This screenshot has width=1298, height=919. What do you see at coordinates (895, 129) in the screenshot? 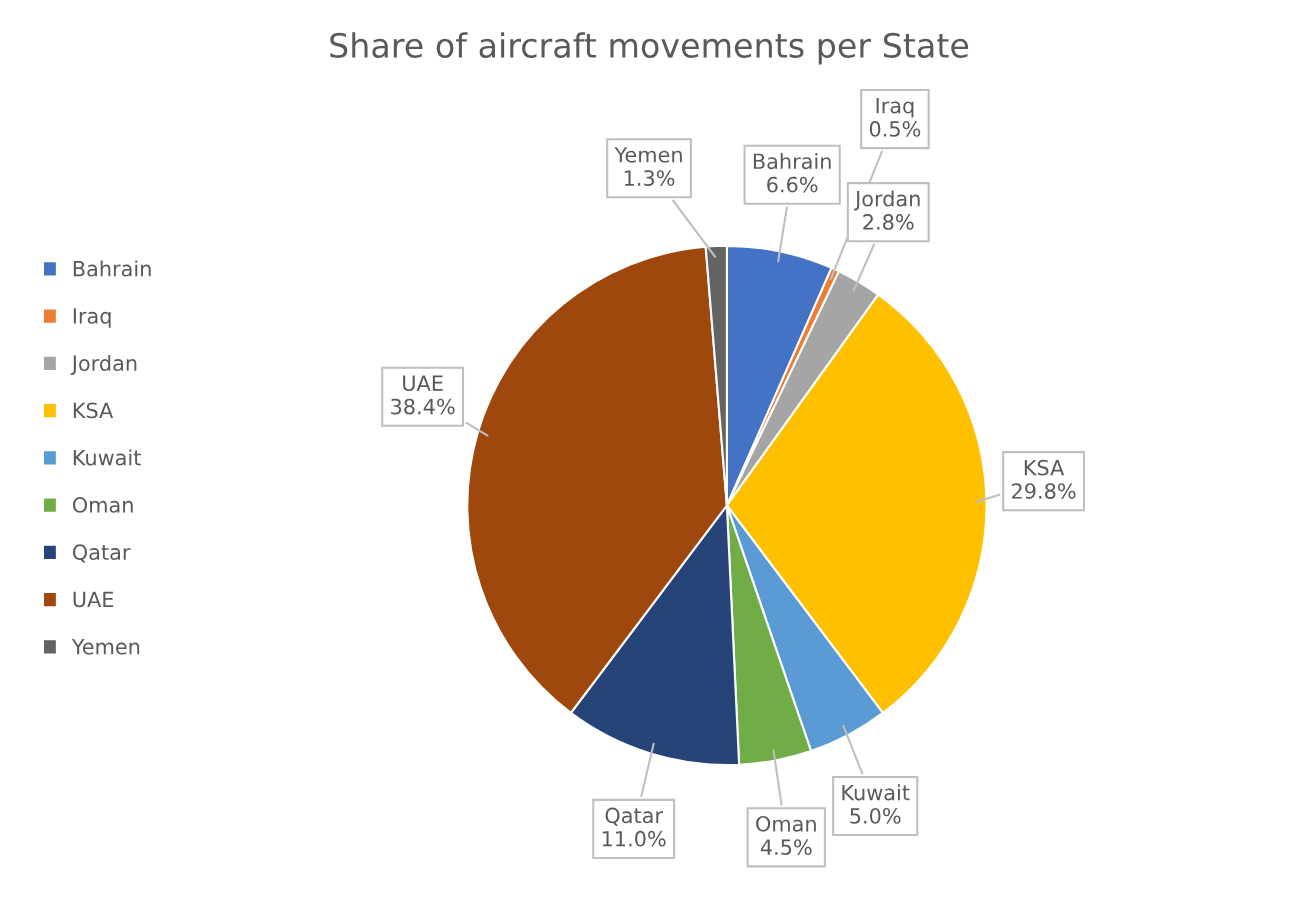
I see `data-label: 0.5%` at bounding box center [895, 129].